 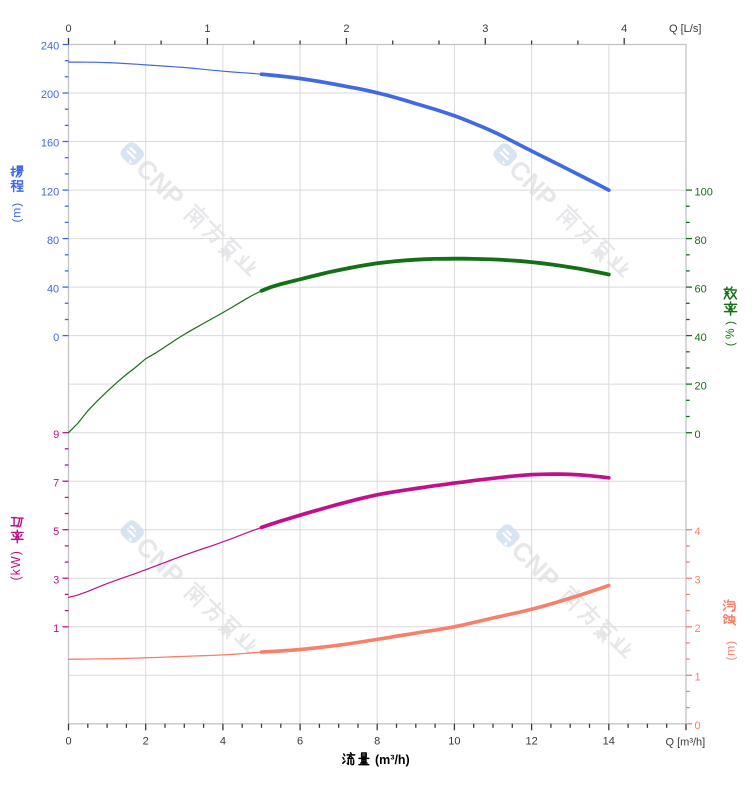 I want to click on svg-text: 120, so click(x=50, y=192).